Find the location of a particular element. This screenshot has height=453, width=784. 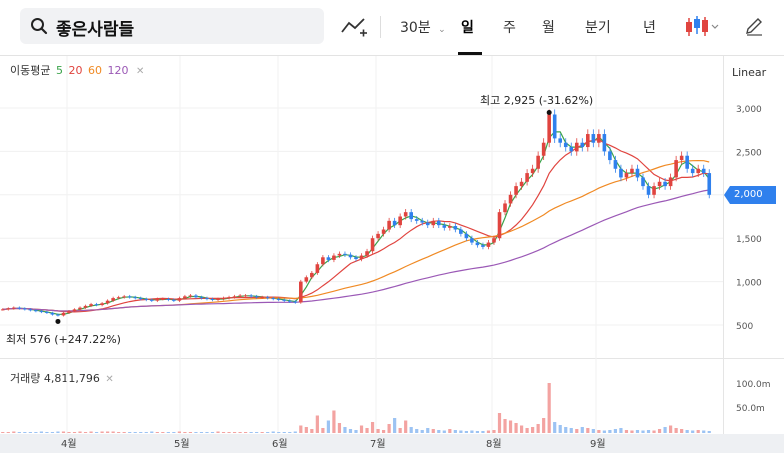

interval-select: 30분 ⌄ is located at coordinates (423, 27).